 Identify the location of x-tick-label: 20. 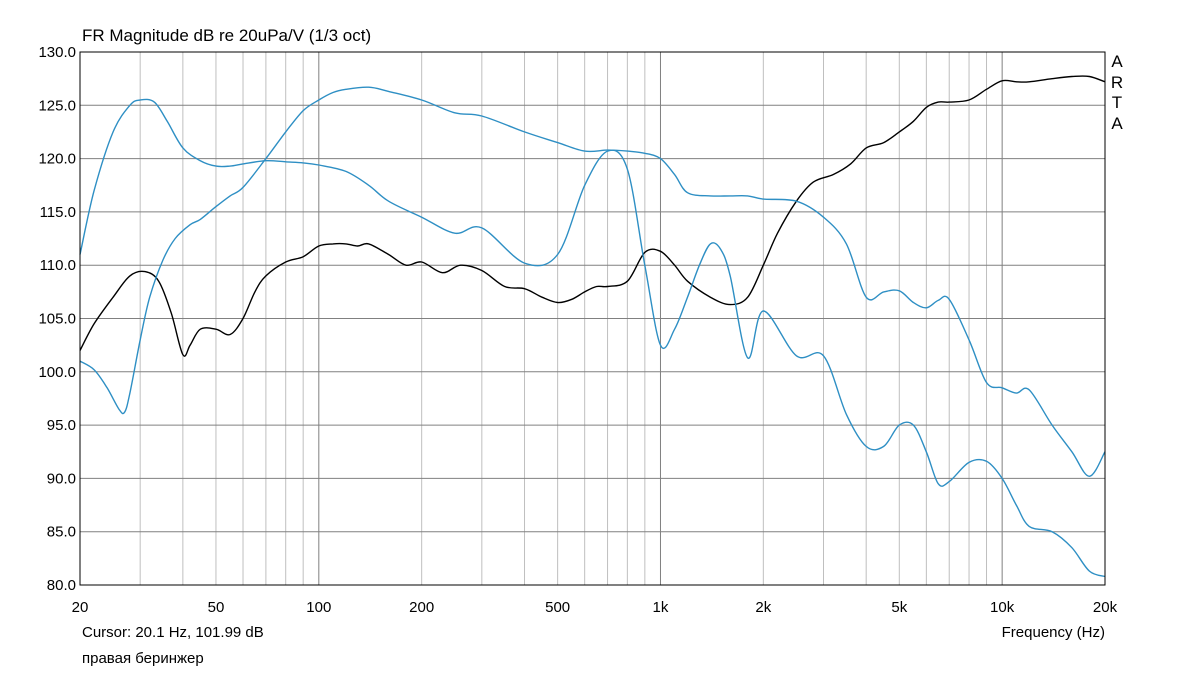
(80, 607).